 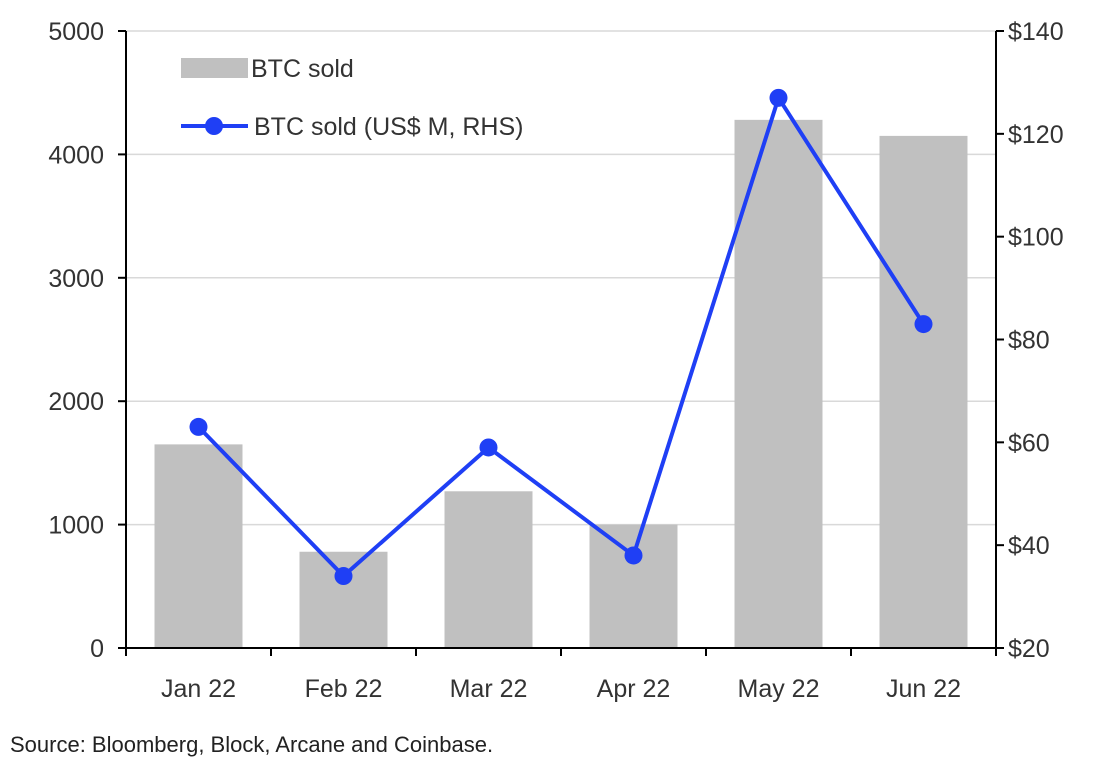 I want to click on y-left-tick-label-0: 0, so click(x=97, y=649).